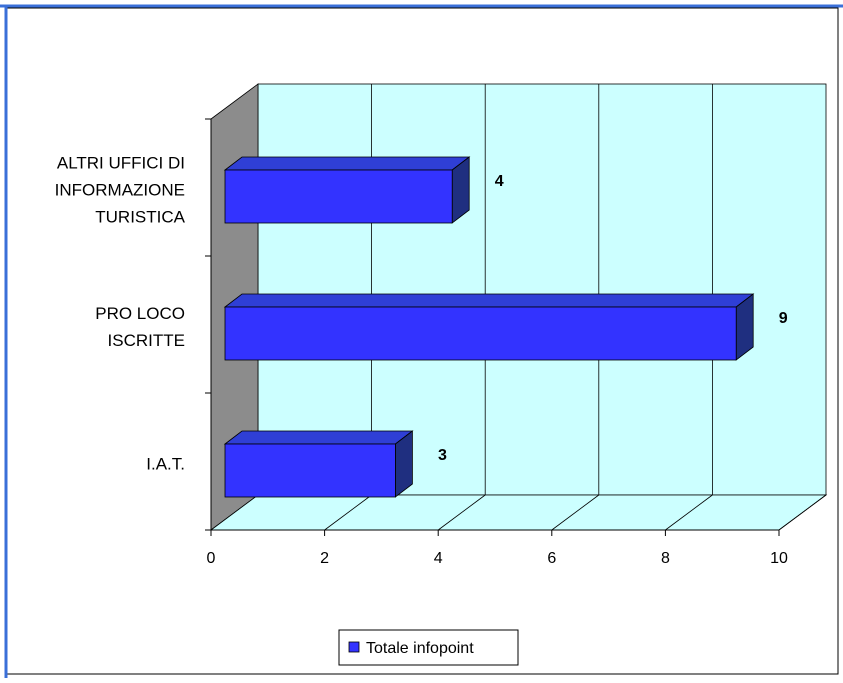  Describe the element at coordinates (120, 190) in the screenshot. I see `y-tick-label: INFORMAZIONE` at that location.